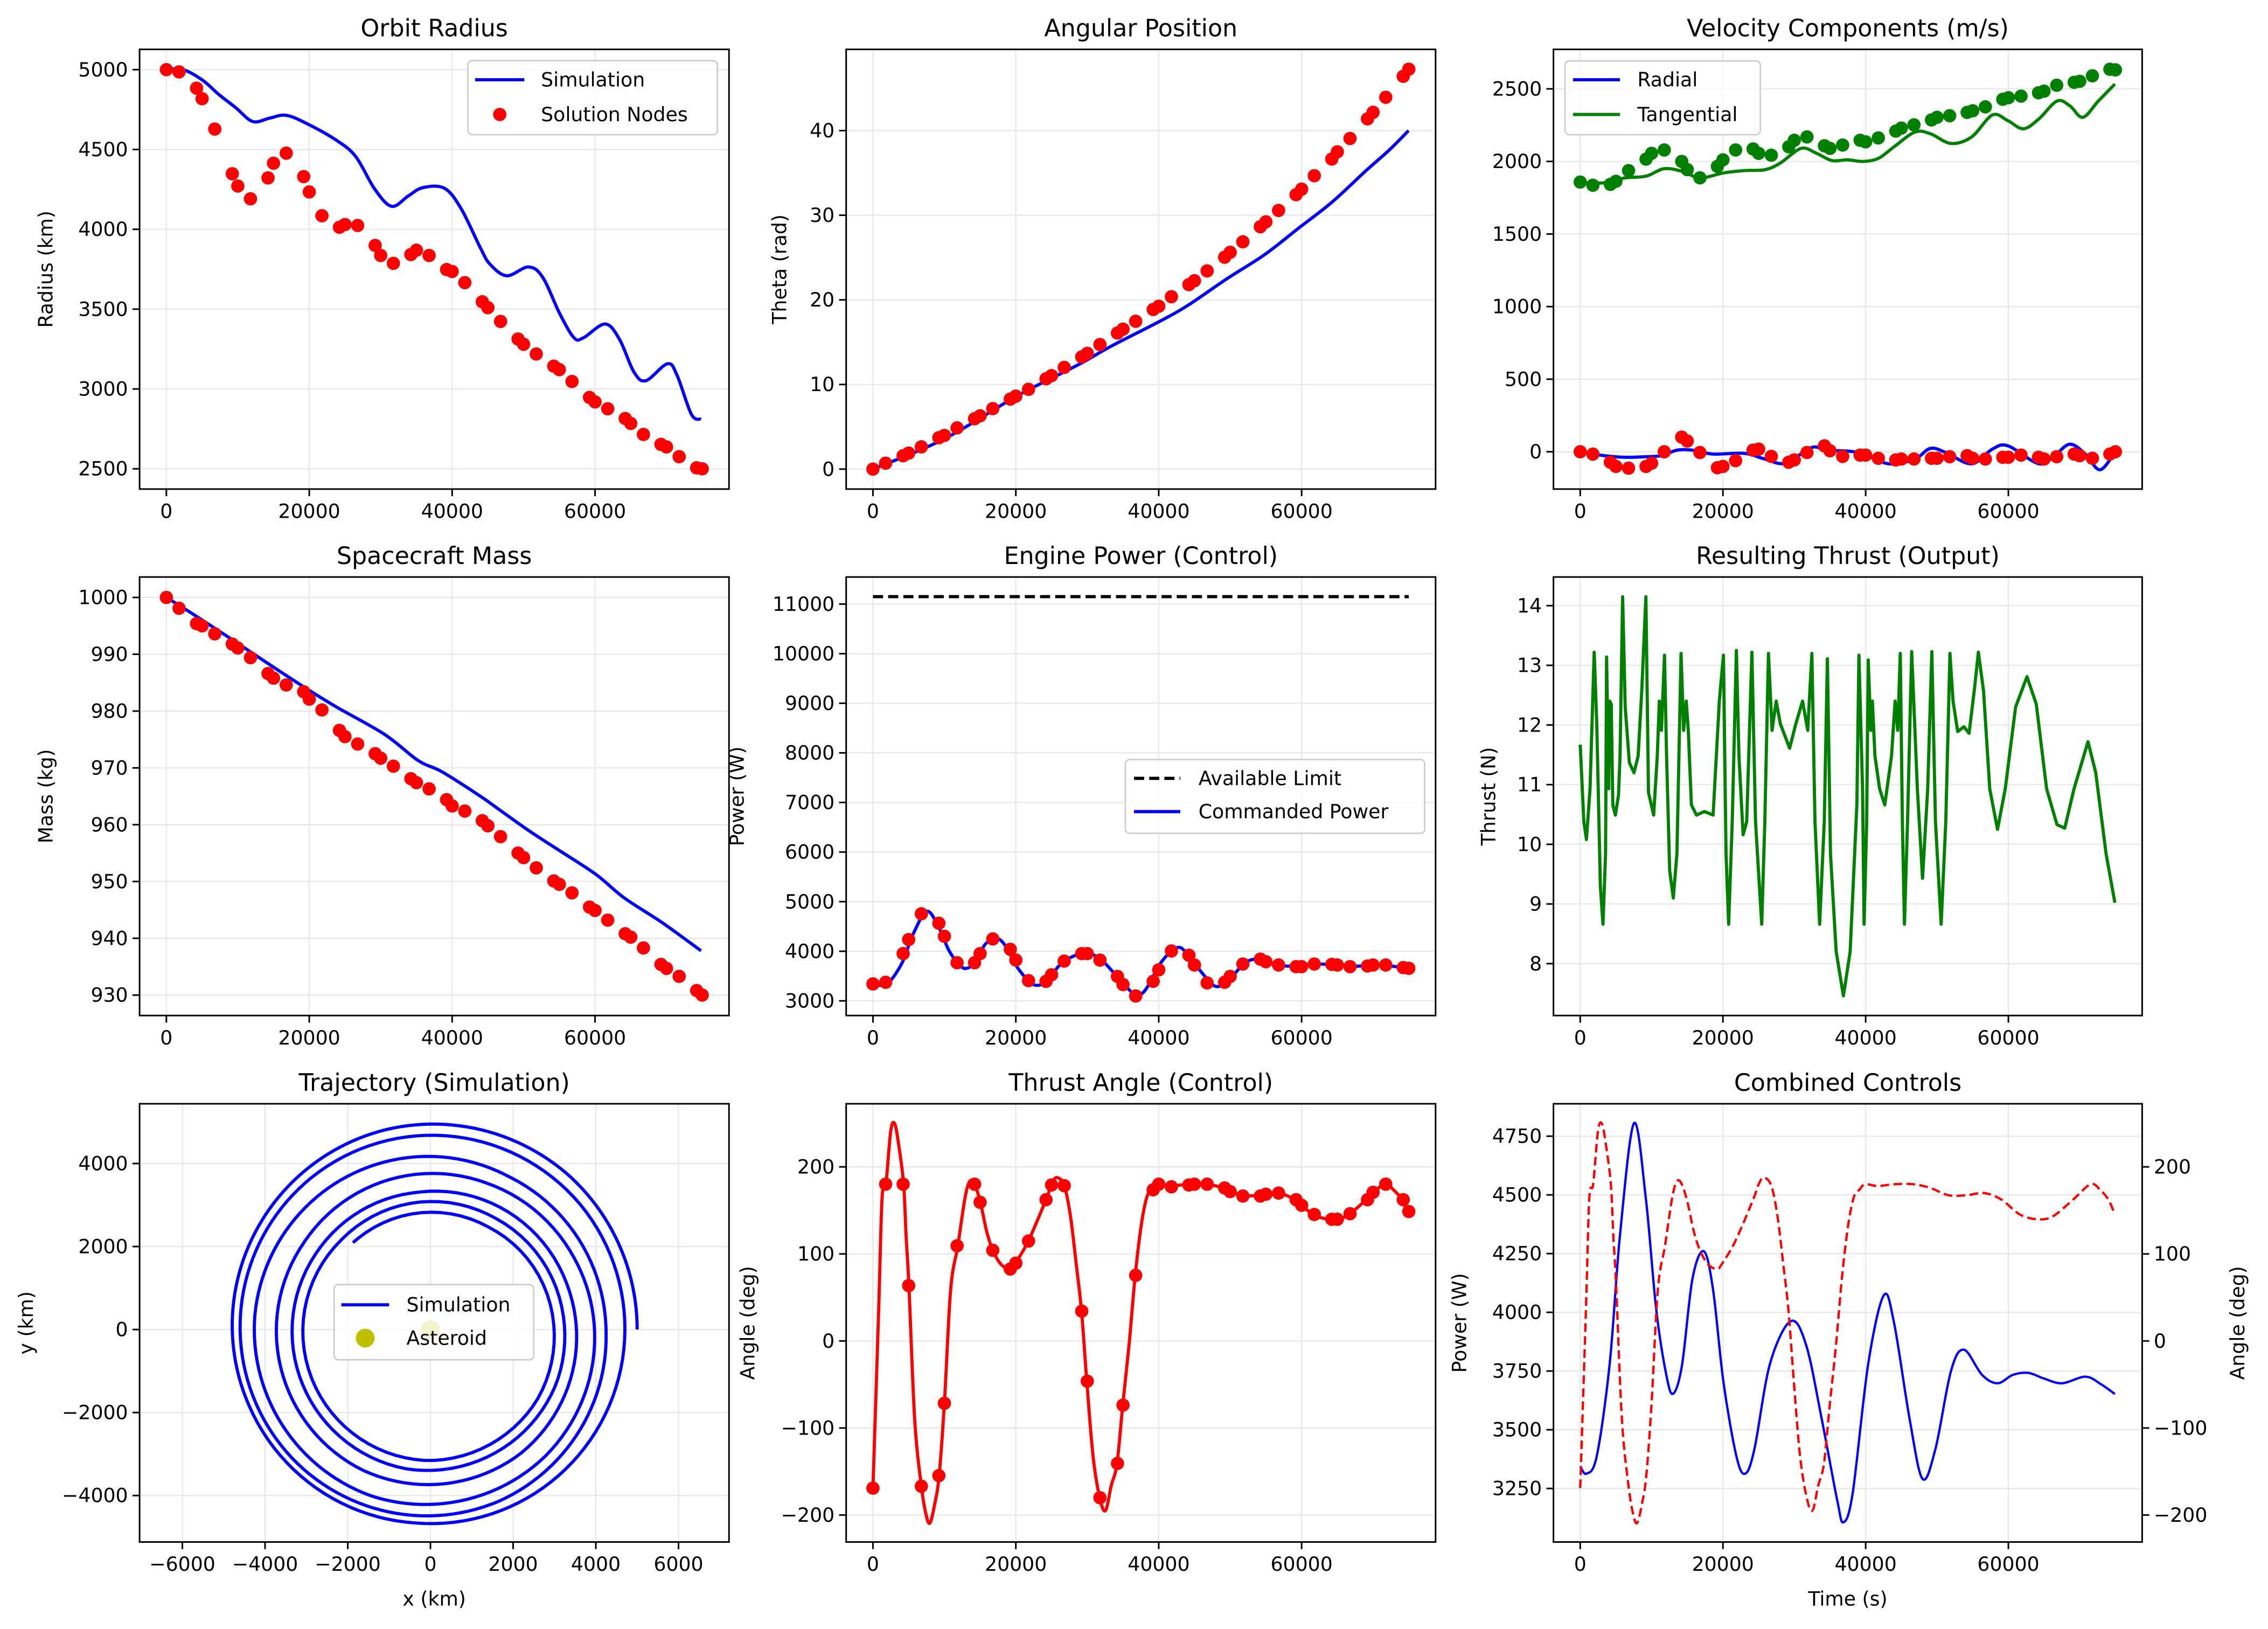 The image size is (2268, 1629). I want to click on y-tick-label: −100, so click(808, 1427).